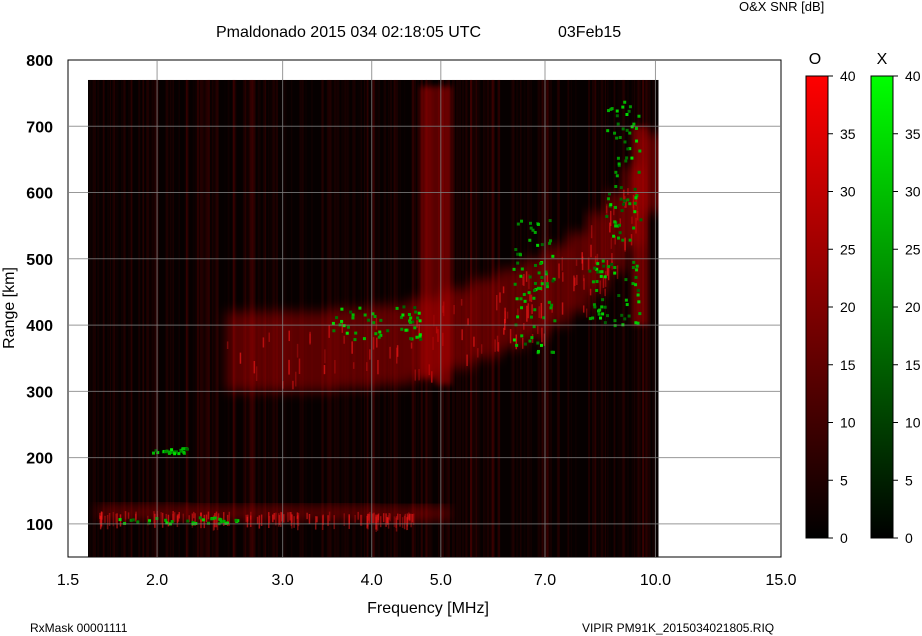 The width and height of the screenshot is (922, 636). I want to click on file-name-label: VIPIR PM91K_2015034021805.RIQ, so click(678, 628).